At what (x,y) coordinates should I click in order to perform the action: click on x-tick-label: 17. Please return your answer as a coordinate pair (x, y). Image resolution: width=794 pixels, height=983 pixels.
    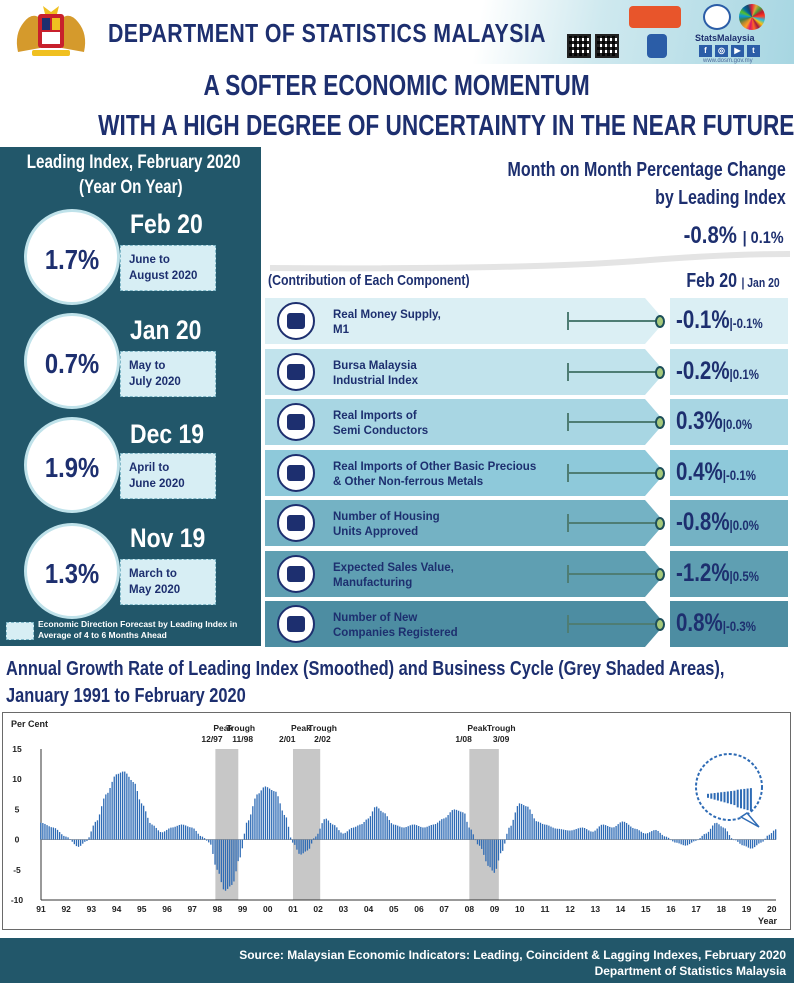
    Looking at the image, I should click on (696, 909).